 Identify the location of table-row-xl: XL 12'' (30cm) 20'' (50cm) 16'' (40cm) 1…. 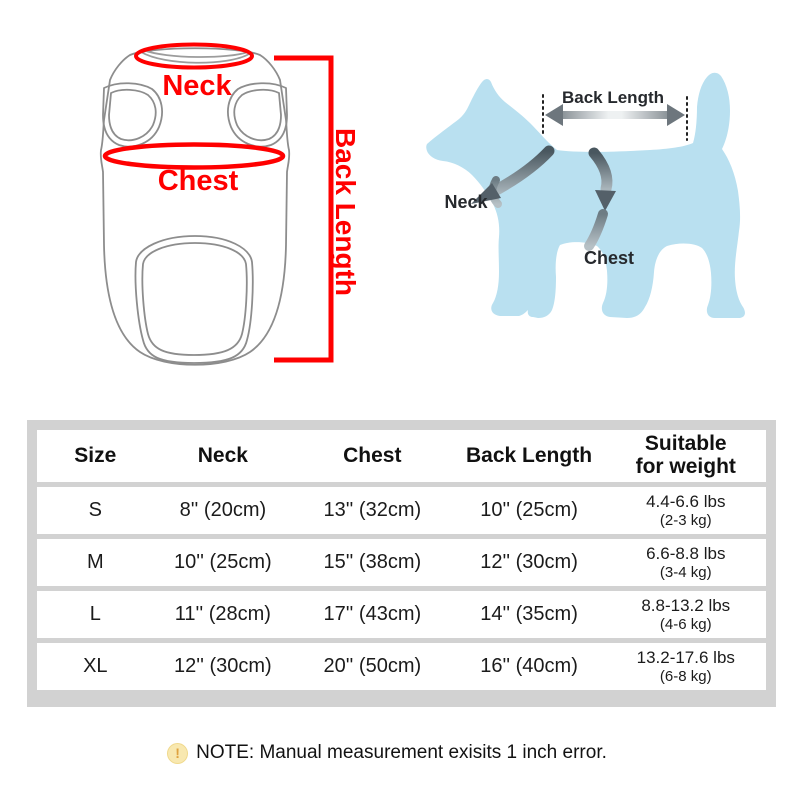
(401, 666).